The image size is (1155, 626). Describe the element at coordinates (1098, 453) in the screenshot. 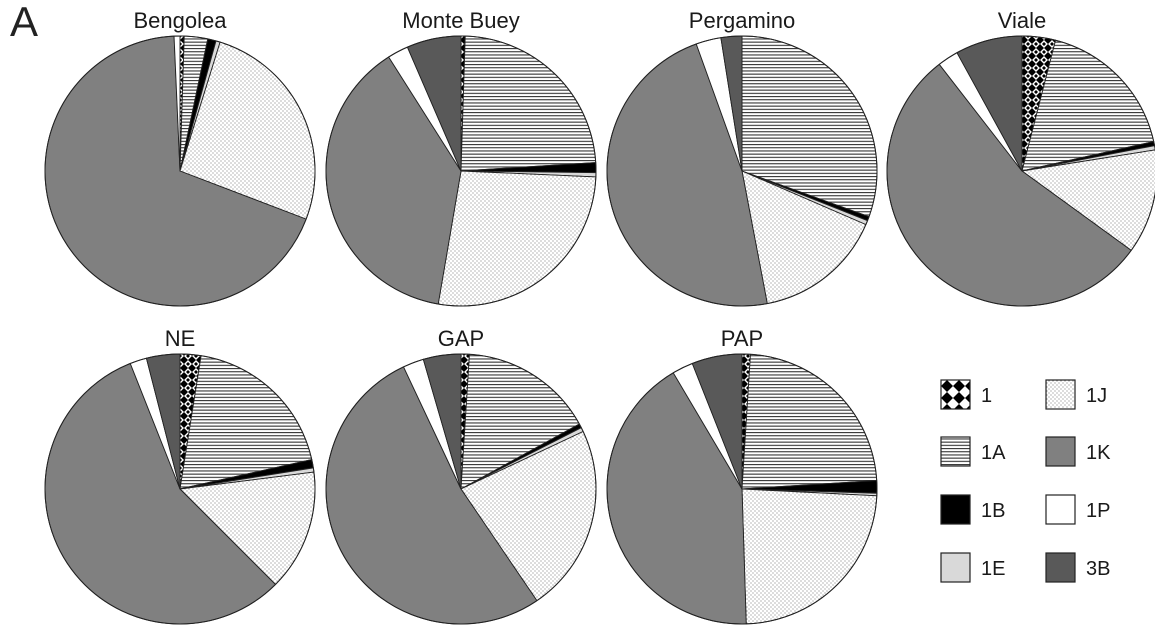

I see `legend-label: 1K` at that location.